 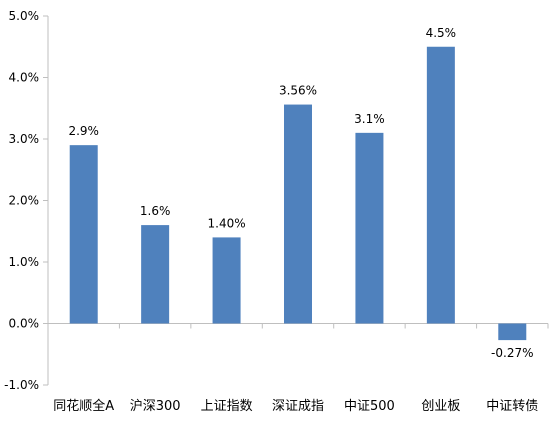 I want to click on y-tick-label: 5.0%, so click(x=24, y=16).